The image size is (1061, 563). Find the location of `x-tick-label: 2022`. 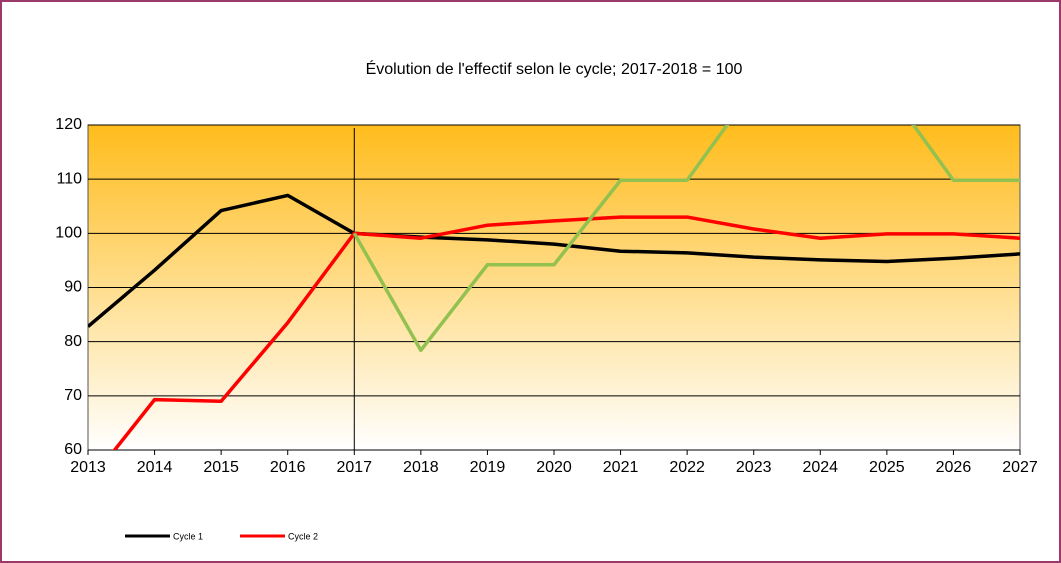

x-tick-label: 2022 is located at coordinates (687, 467).